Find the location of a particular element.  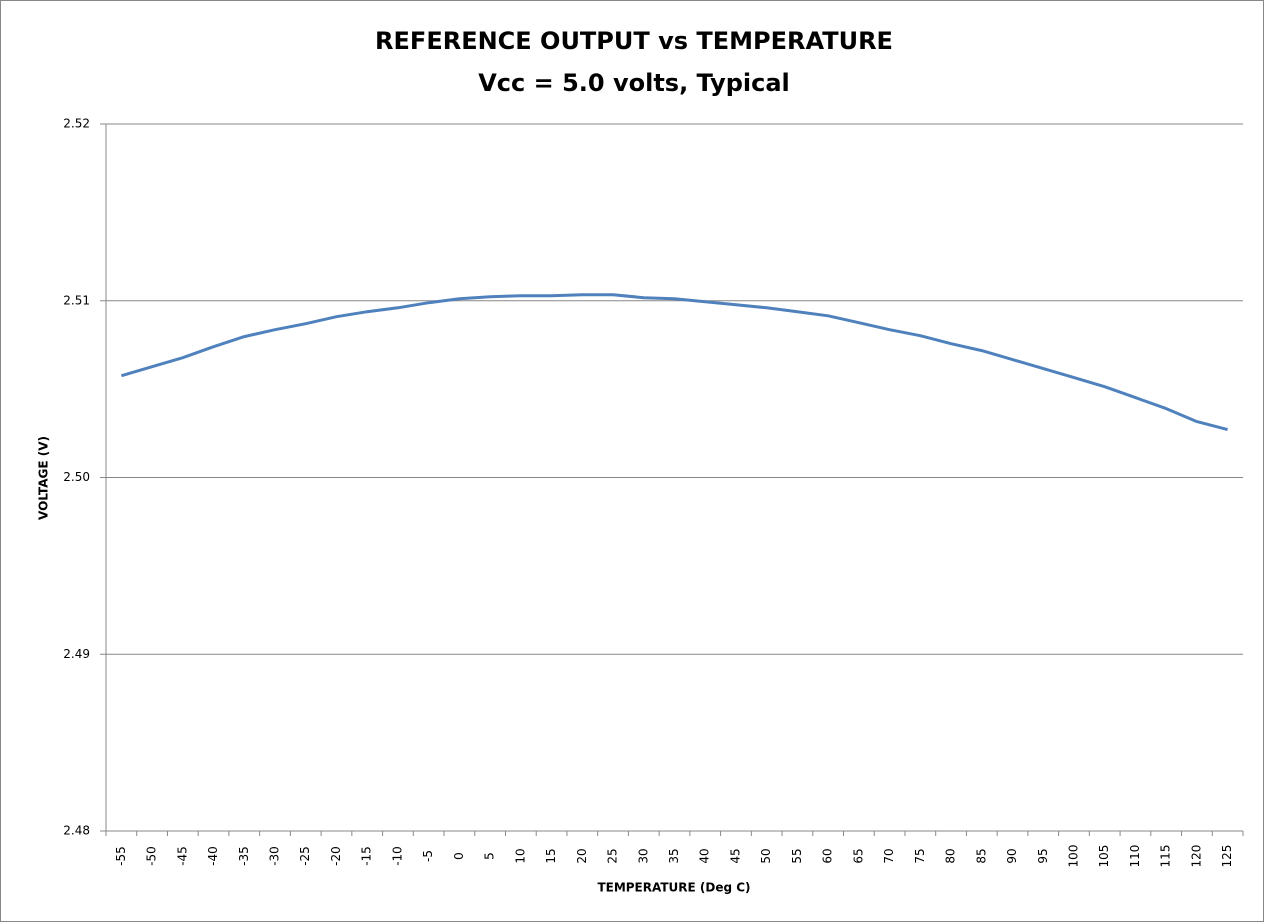

chart-title: REFERENCE OUTPUT vs TEMPERATURE is located at coordinates (634, 41).